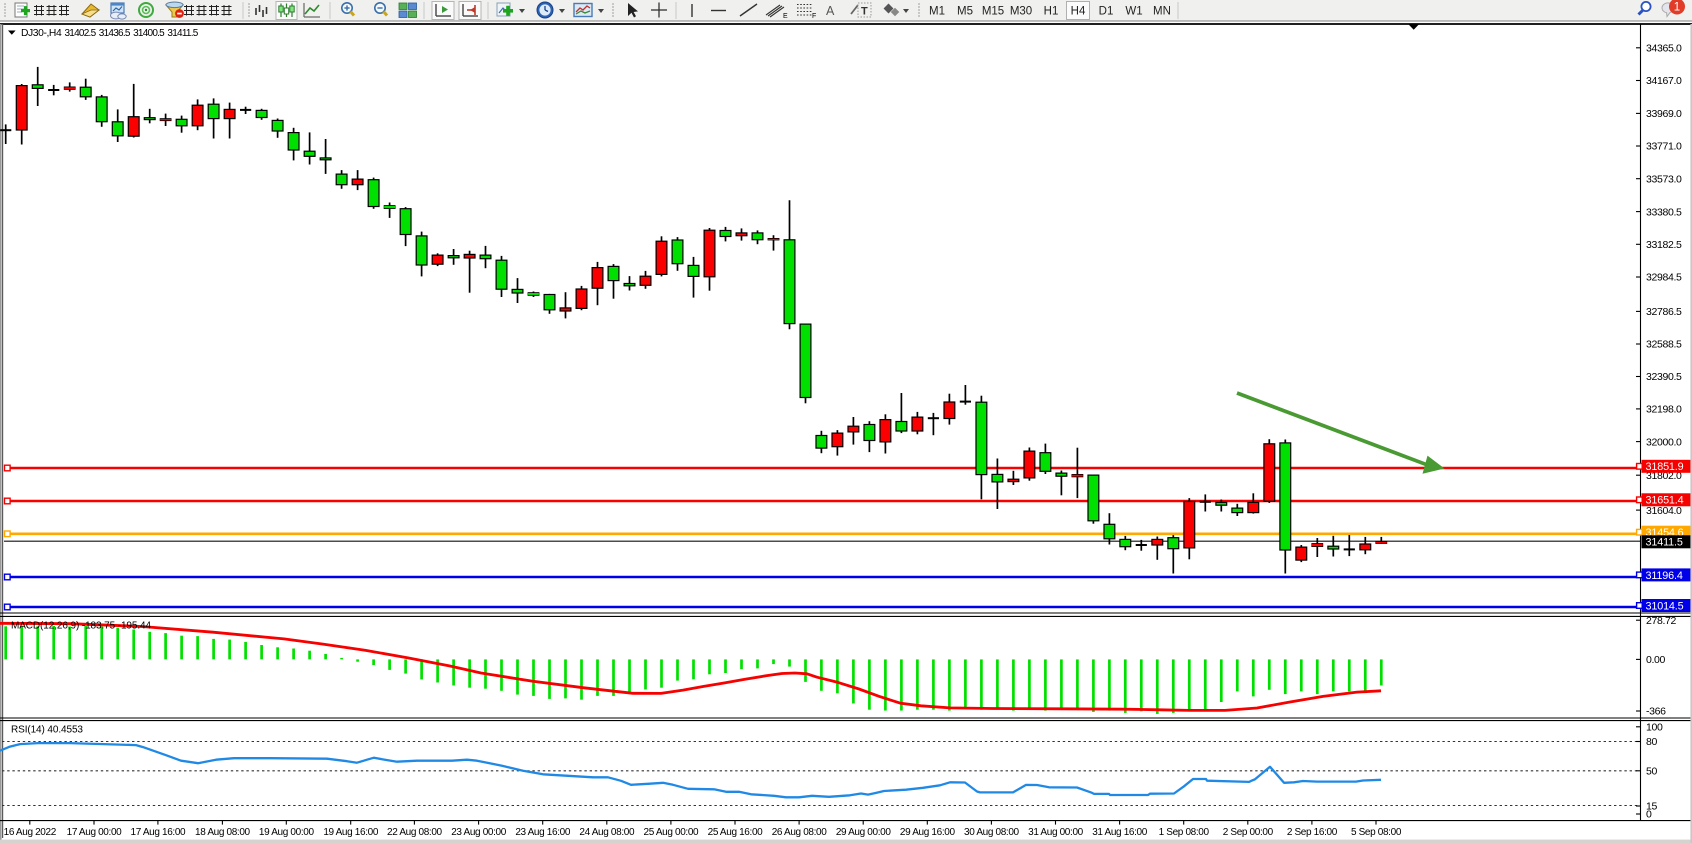  What do you see at coordinates (1051, 12) in the screenshot?
I see `svg-text: H1` at bounding box center [1051, 12].